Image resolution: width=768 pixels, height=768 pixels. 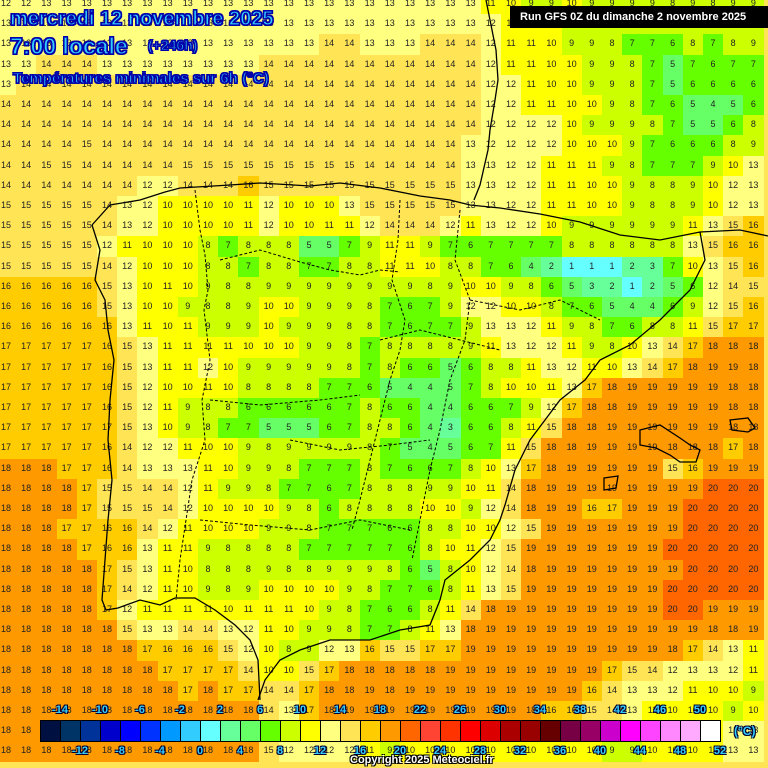 I want to click on grid-value: 20, so click(x=692, y=528).